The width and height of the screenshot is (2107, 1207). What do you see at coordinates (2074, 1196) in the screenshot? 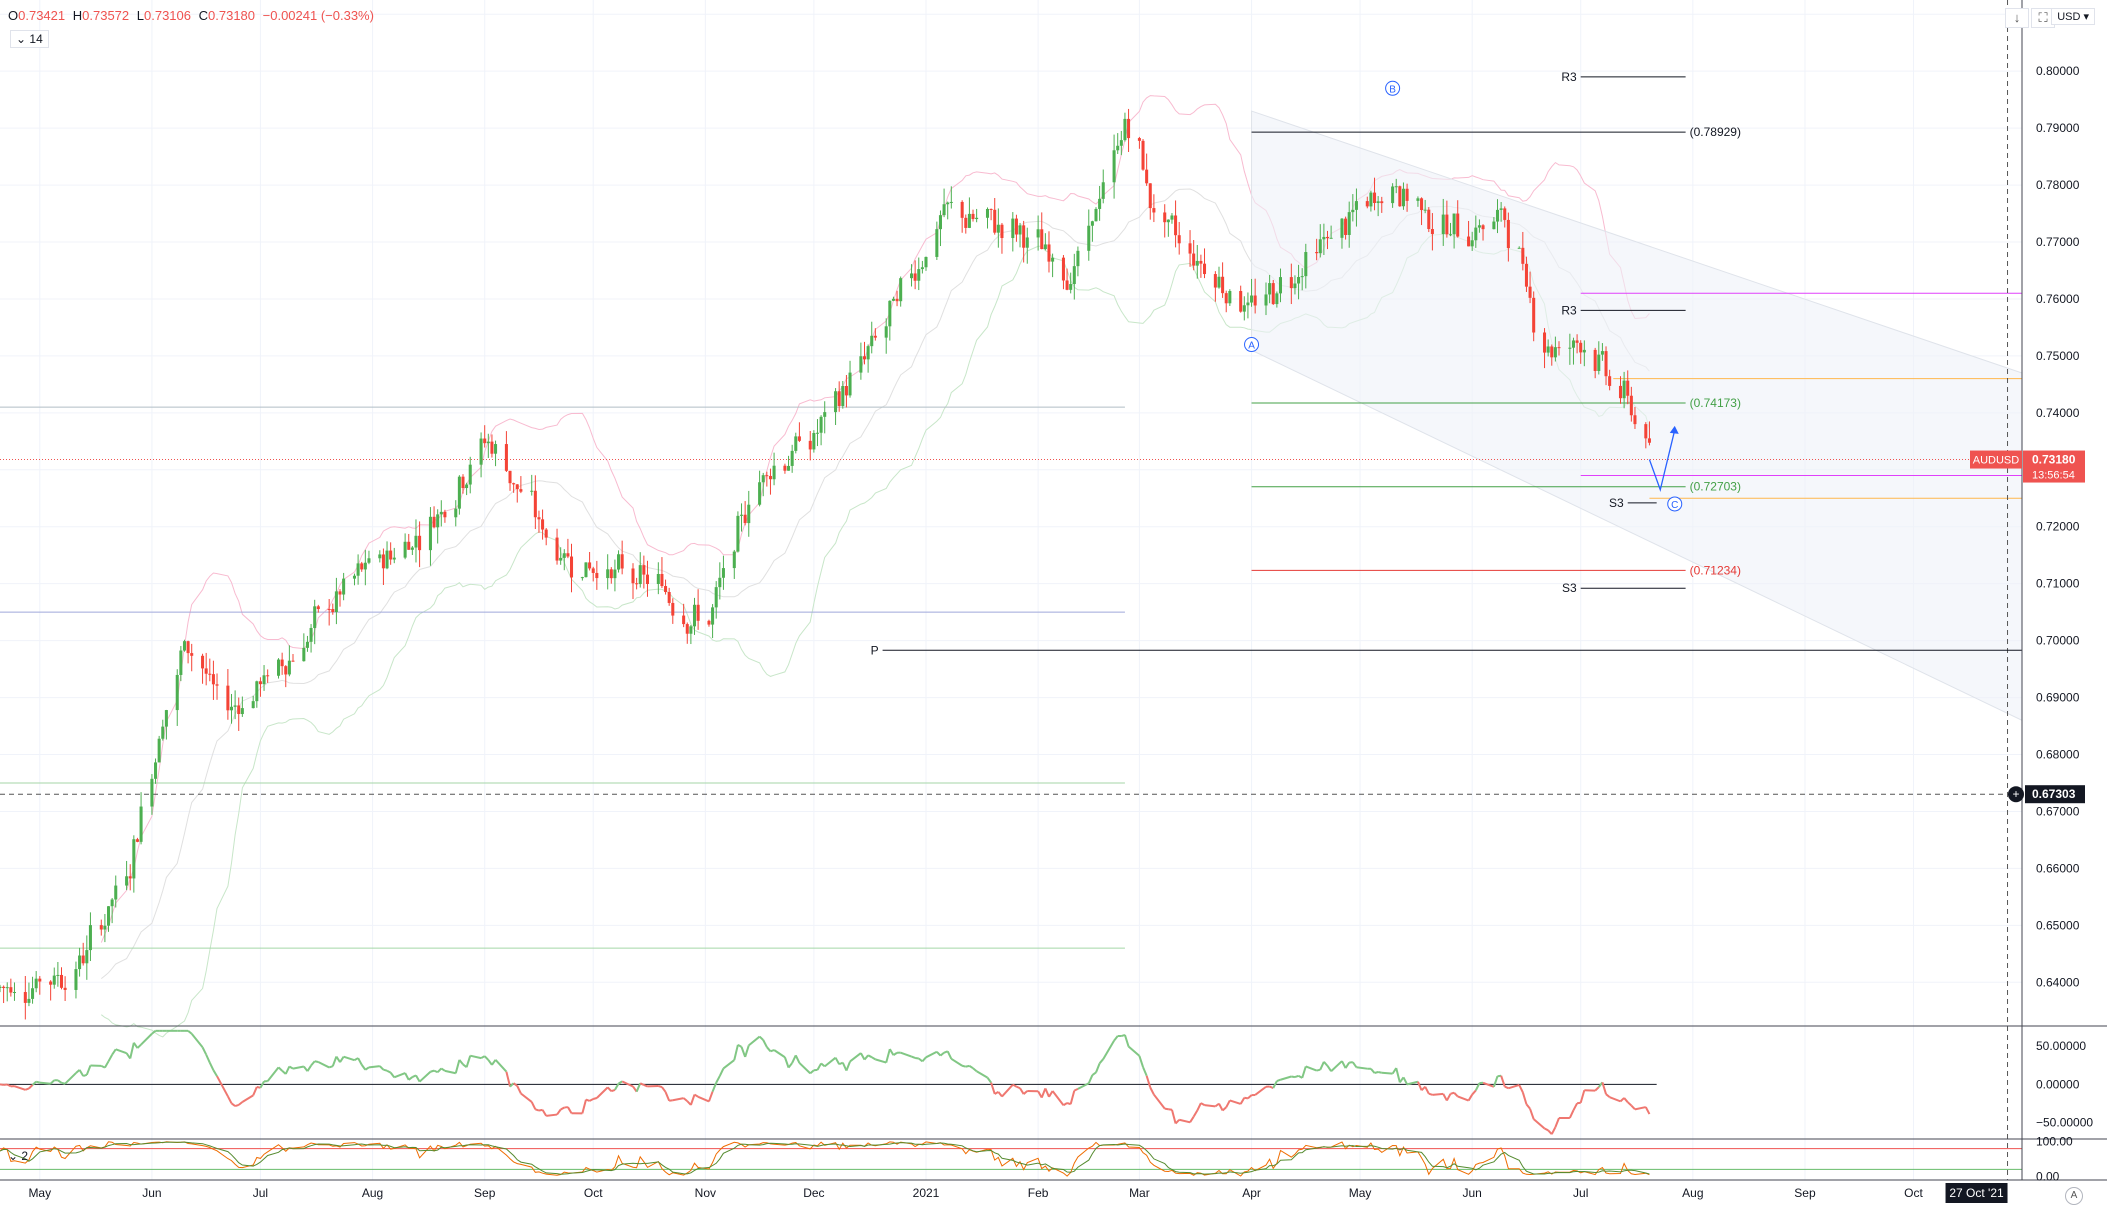
I see `auto-scale-button: A` at bounding box center [2074, 1196].